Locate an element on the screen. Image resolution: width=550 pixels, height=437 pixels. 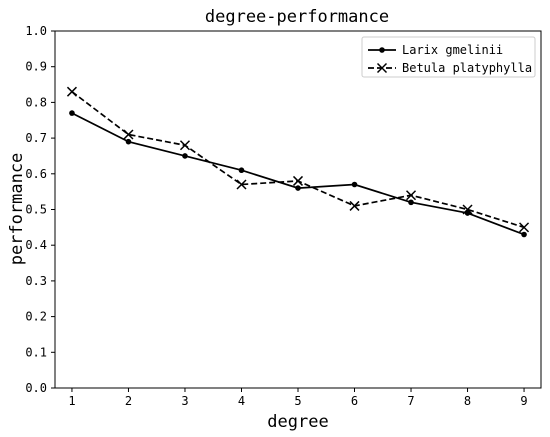
x-tick-label: 9 is located at coordinates (523, 401).